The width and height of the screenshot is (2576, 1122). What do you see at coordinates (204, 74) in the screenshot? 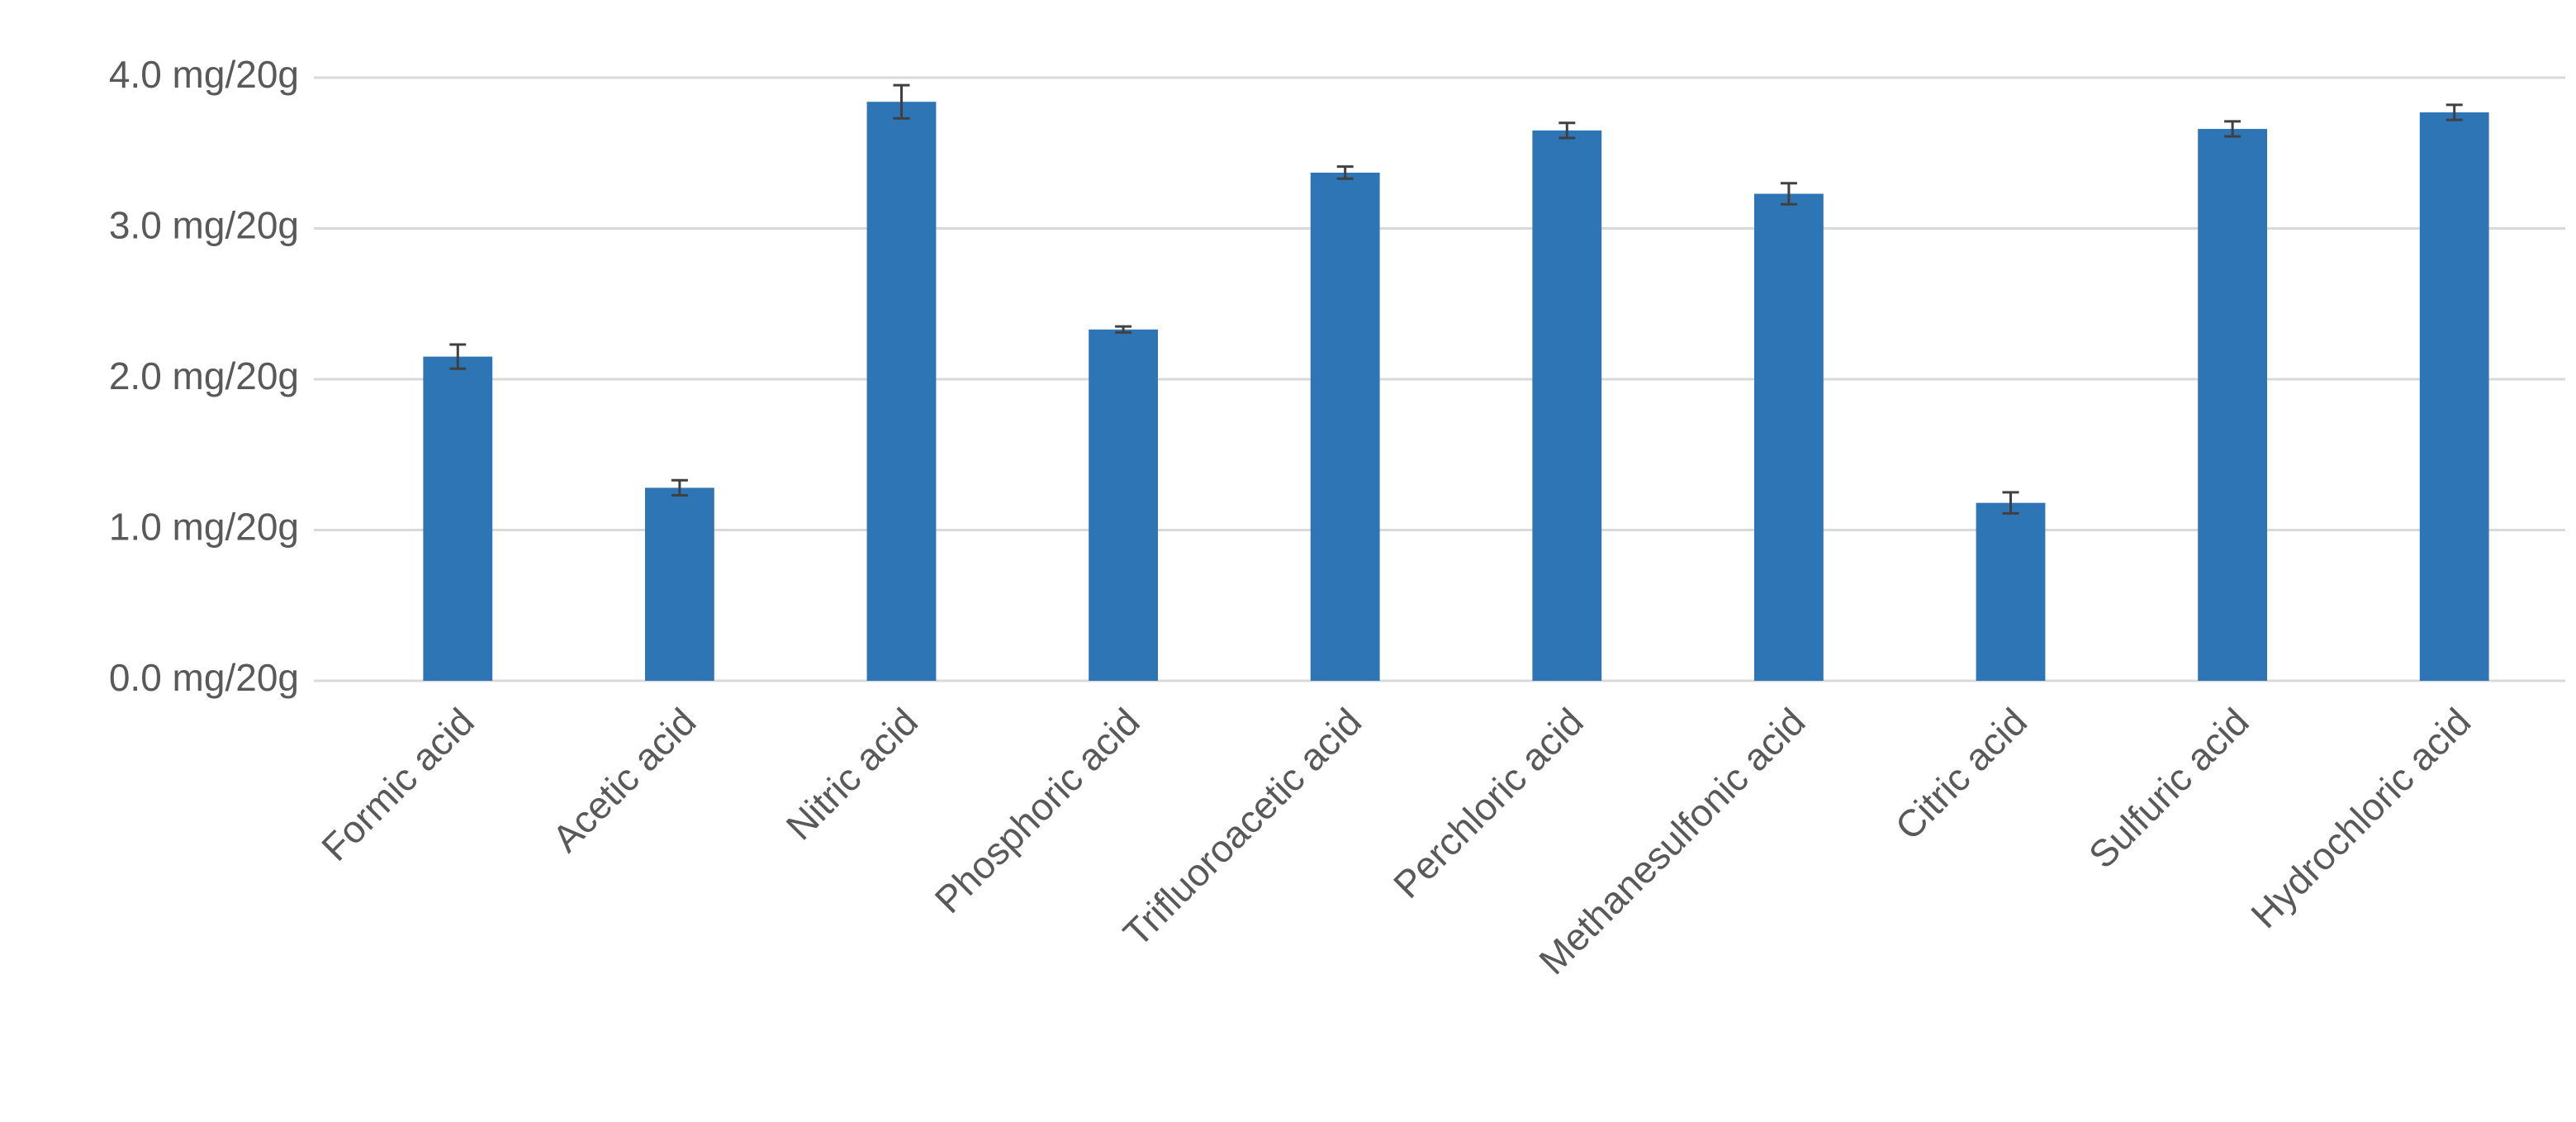
I see `y-tick-label: 4.0 mg/20g` at bounding box center [204, 74].